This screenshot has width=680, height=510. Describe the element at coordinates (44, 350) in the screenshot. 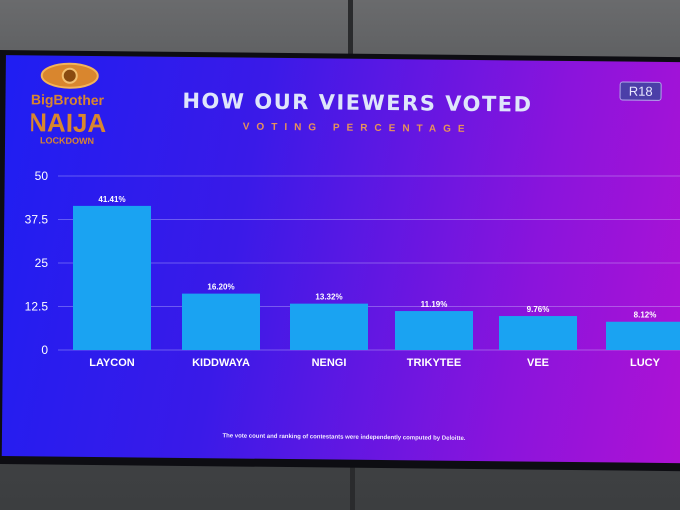

I see `y-tick-label: 0` at that location.